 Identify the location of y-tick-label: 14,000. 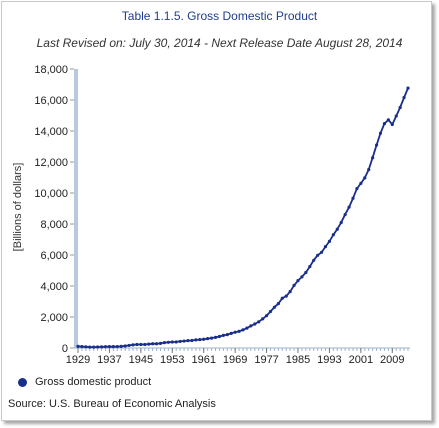
(51, 132).